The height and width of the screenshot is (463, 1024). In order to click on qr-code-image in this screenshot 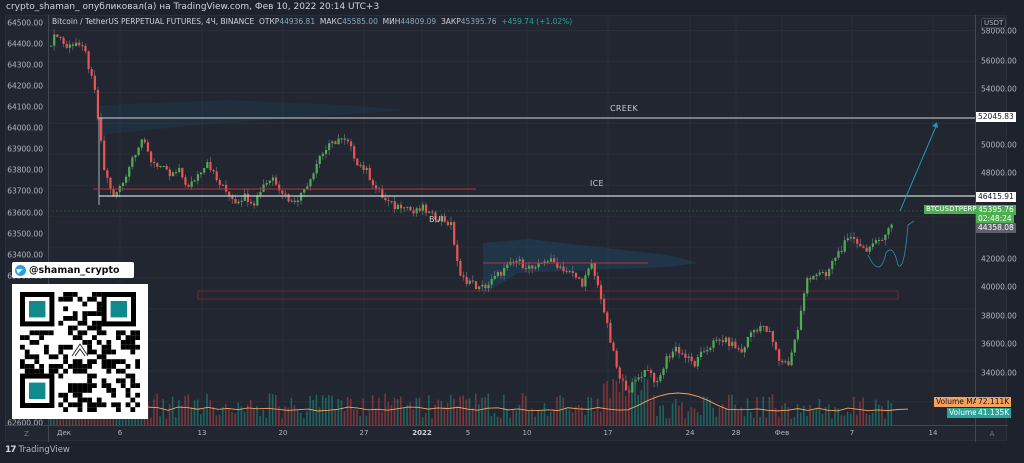, I will do `click(80, 352)`.